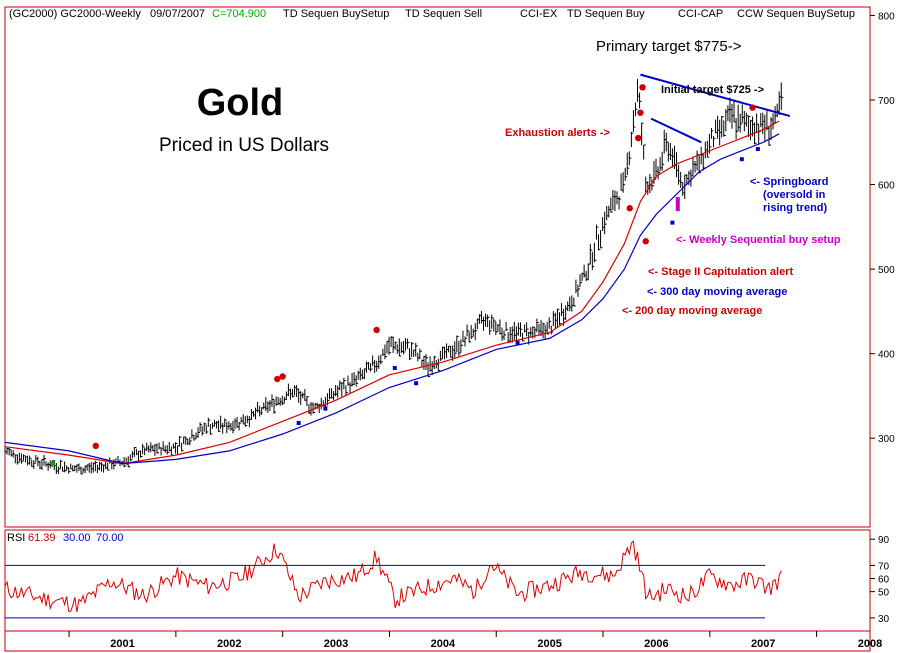 The width and height of the screenshot is (899, 653). Describe the element at coordinates (884, 580) in the screenshot. I see `rsi-tick-label: 60` at that location.